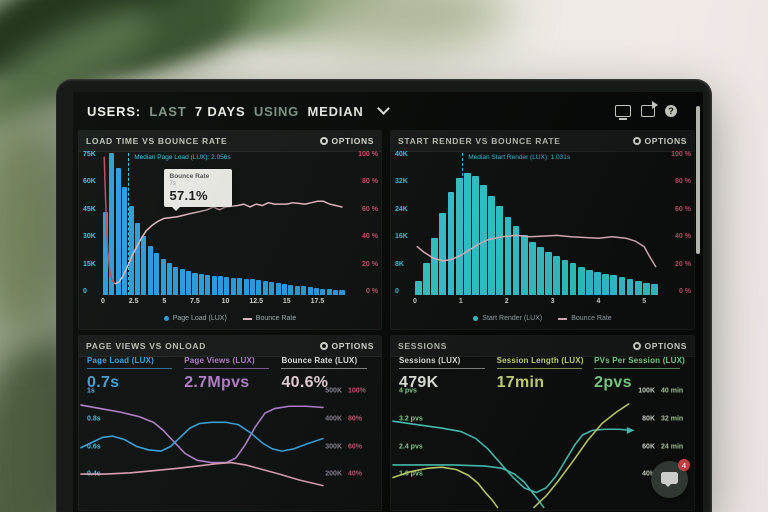 This screenshot has height=512, width=768. I want to click on legend-item: Page Load (LUX), so click(195, 318).